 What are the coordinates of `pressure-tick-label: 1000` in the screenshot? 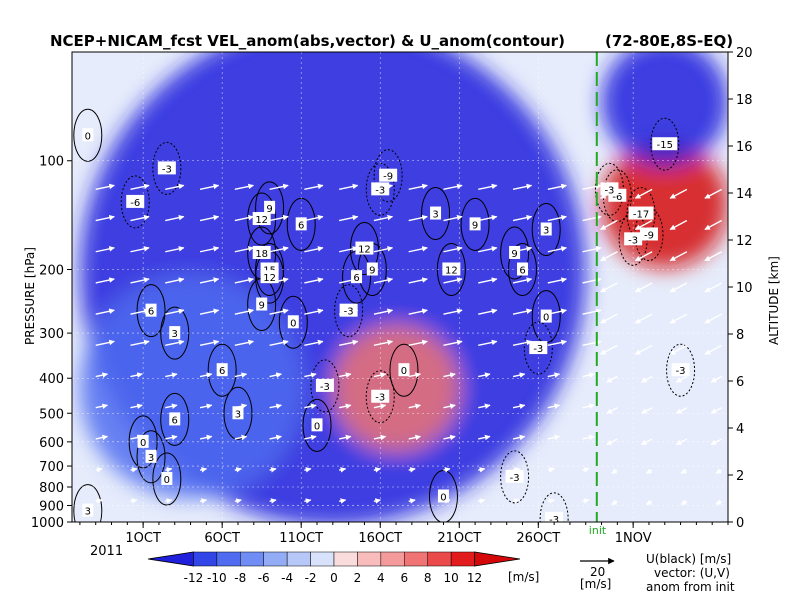 It's located at (47, 523).